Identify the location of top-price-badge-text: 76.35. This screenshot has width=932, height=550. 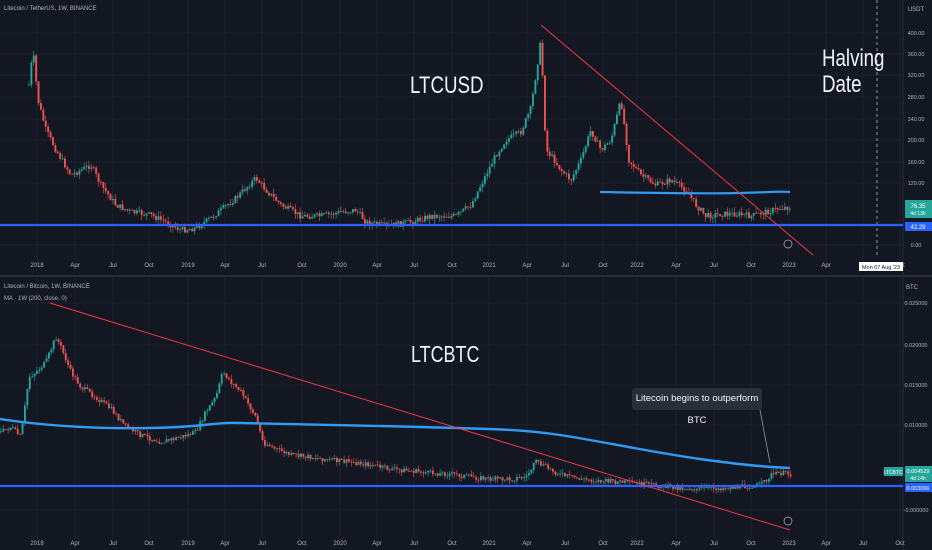
(918, 207).